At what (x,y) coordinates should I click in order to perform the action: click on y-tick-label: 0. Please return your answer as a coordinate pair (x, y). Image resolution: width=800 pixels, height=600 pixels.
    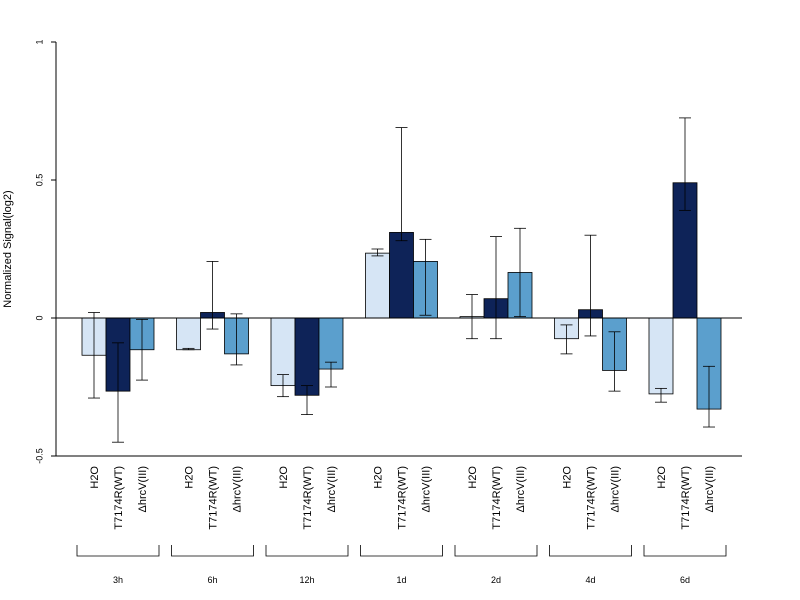
    Looking at the image, I should click on (39, 317).